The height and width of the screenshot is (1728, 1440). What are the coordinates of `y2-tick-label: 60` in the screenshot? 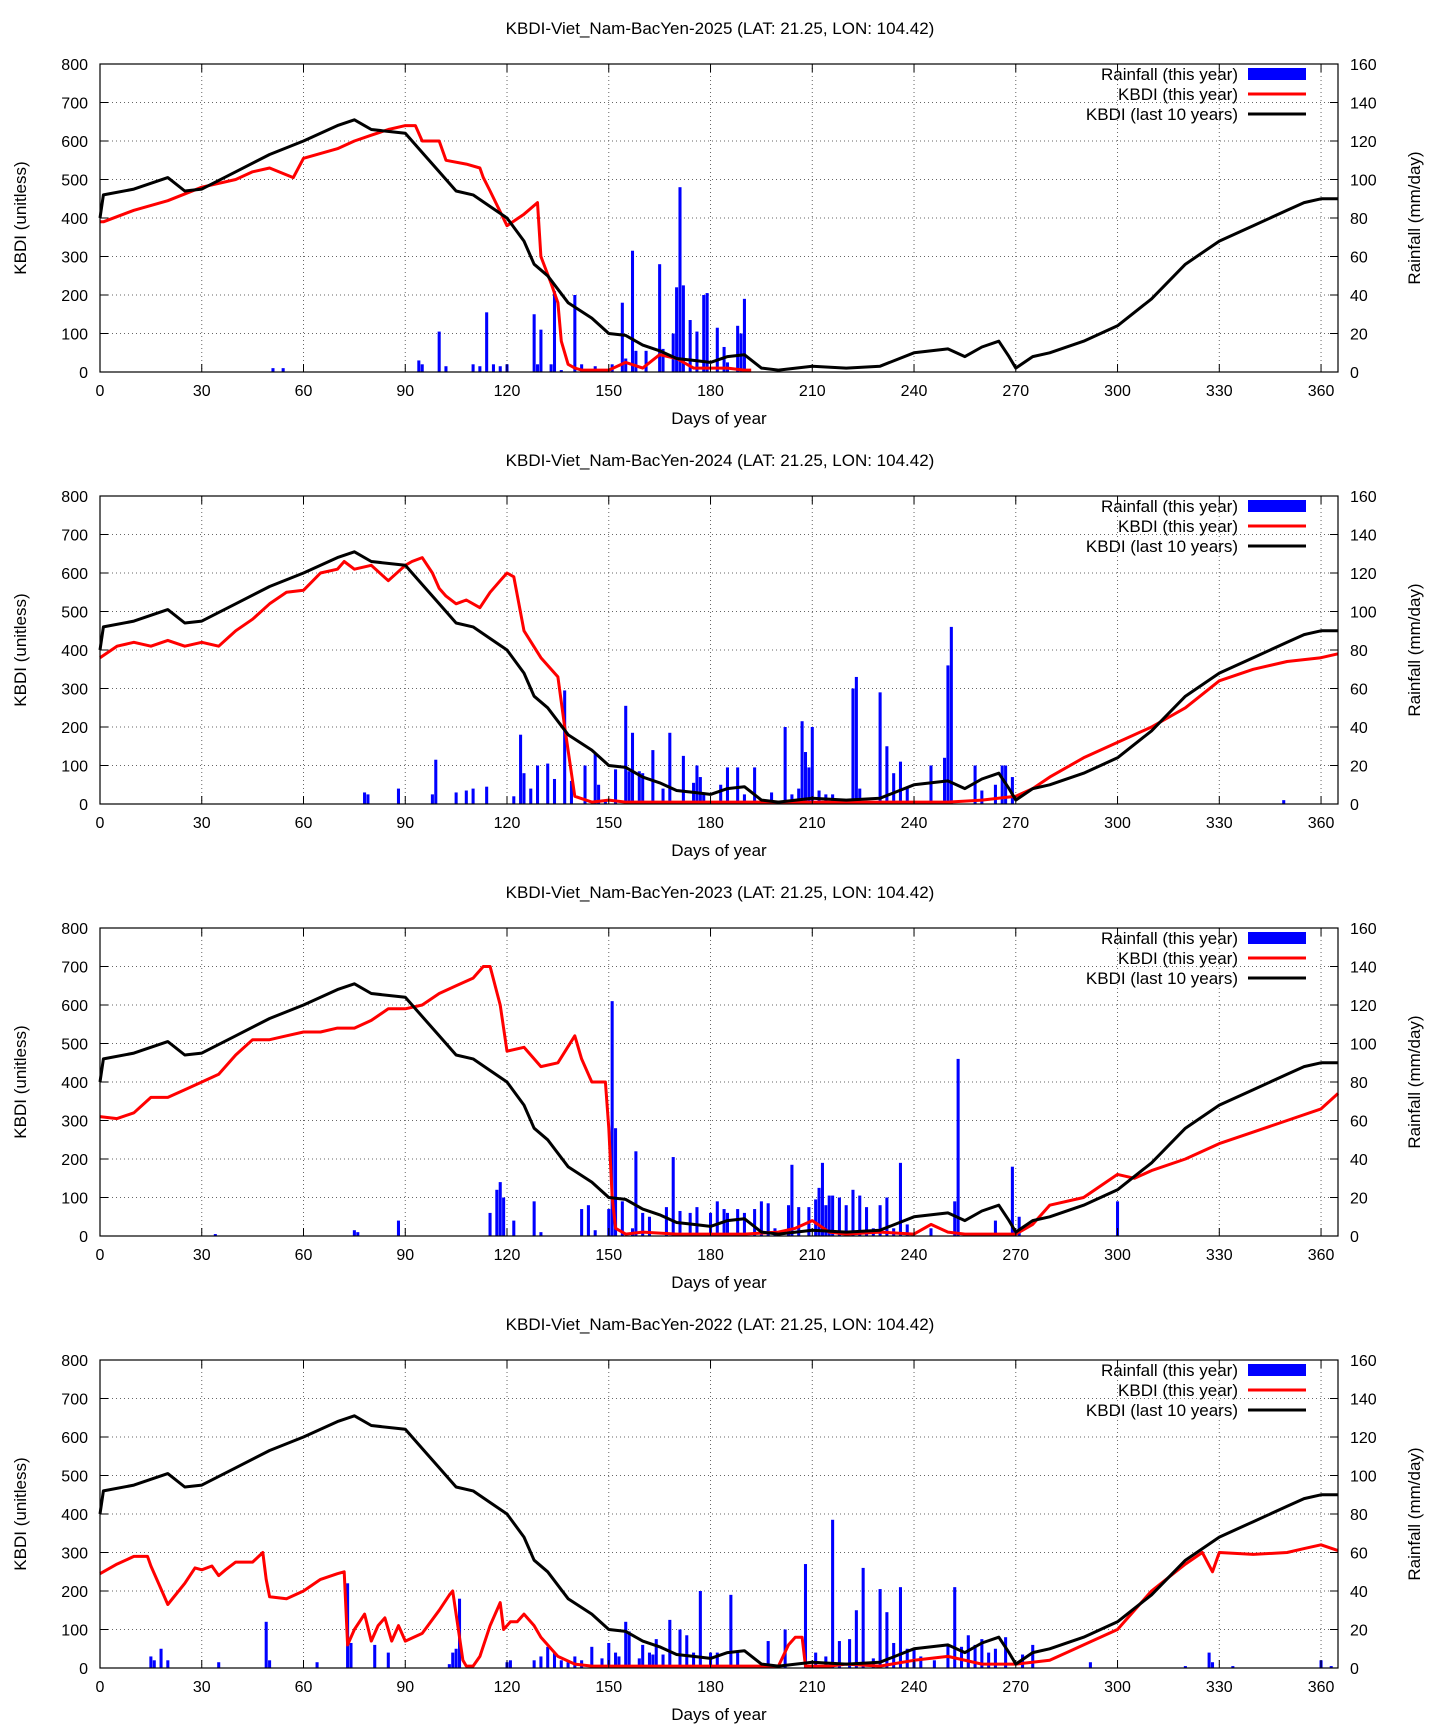 It's located at (1359, 1554).